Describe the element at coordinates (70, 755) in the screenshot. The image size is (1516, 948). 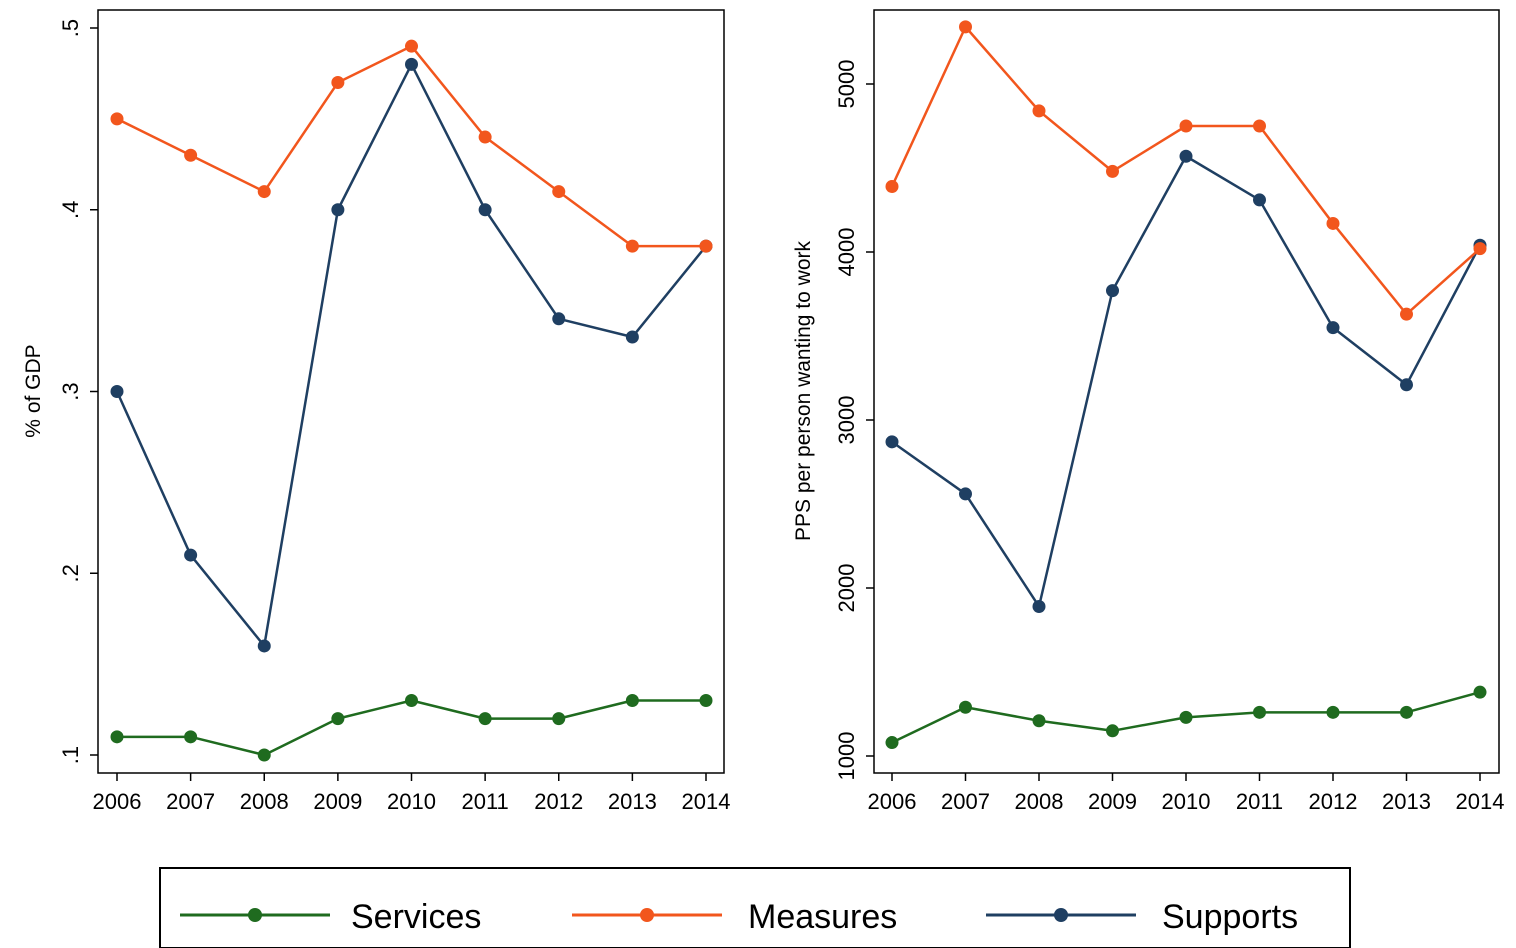
I see `y-tick-label: .1` at that location.